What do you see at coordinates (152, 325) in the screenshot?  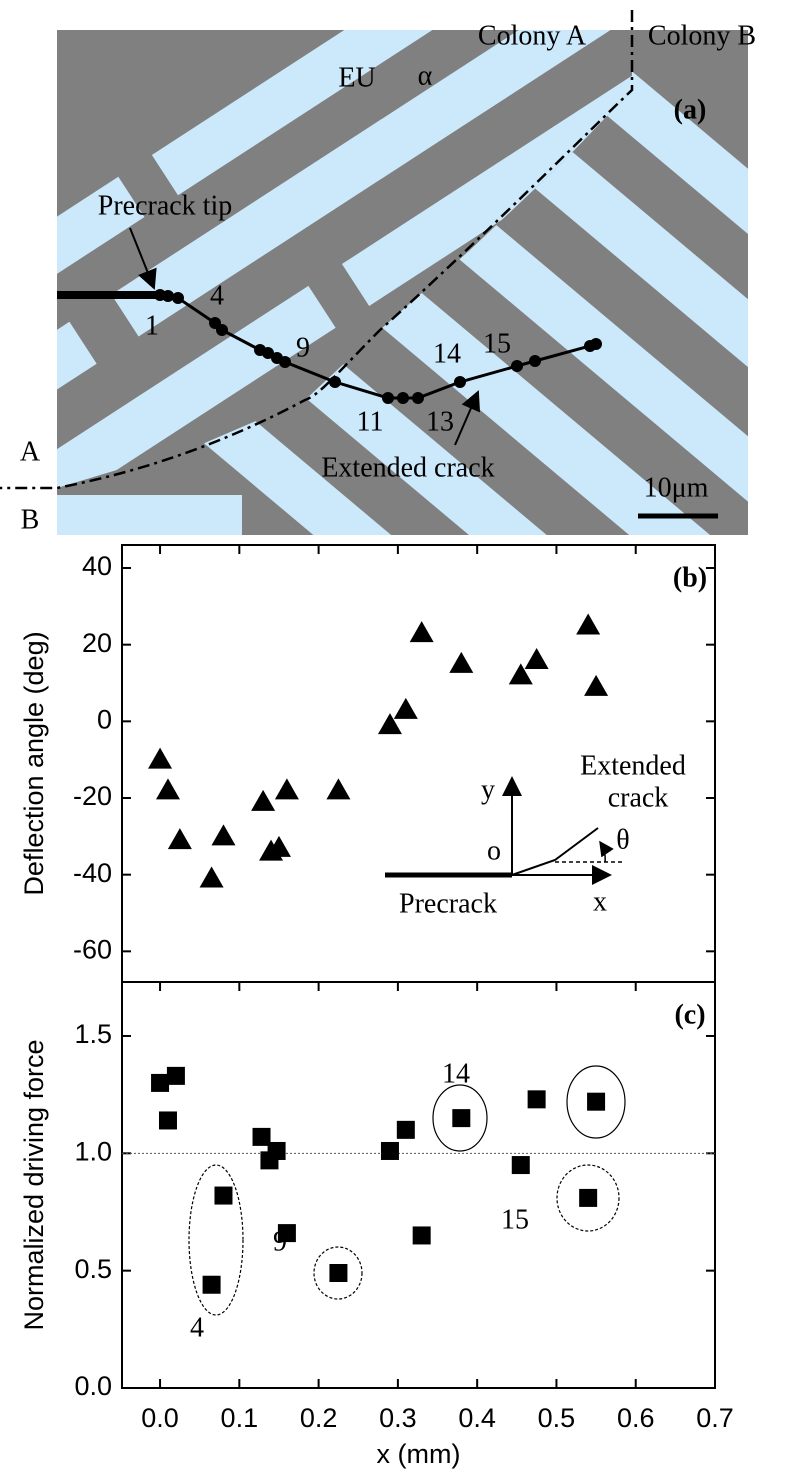 I see `label: 1` at bounding box center [152, 325].